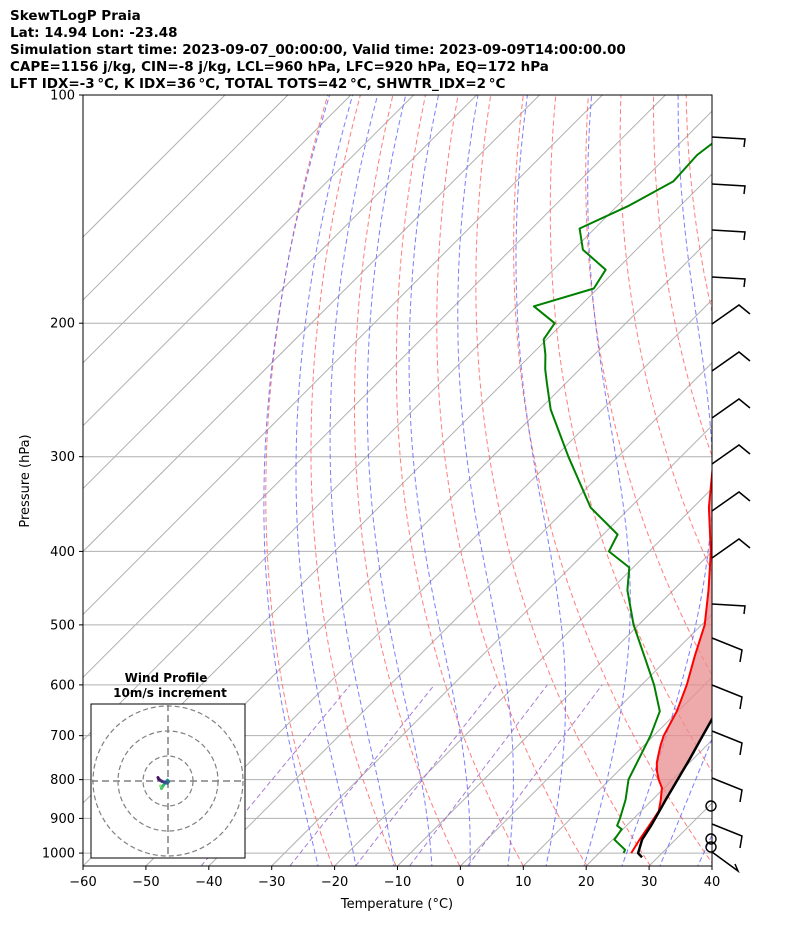 The height and width of the screenshot is (937, 794). I want to click on x-tick-label: 20, so click(586, 882).